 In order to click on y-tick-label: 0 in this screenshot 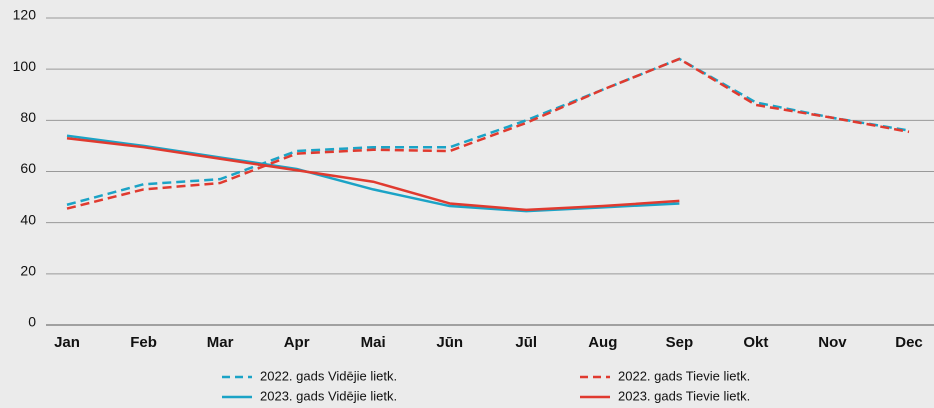, I will do `click(32, 322)`.